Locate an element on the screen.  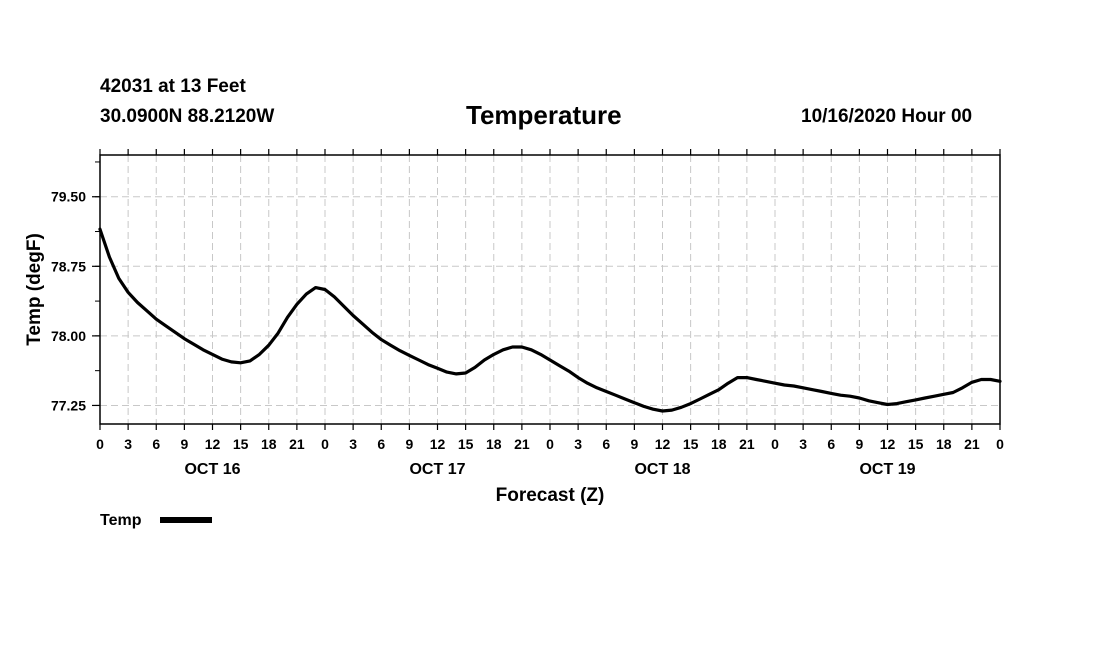
y-tick-label: 79.50 is located at coordinates (68, 197).